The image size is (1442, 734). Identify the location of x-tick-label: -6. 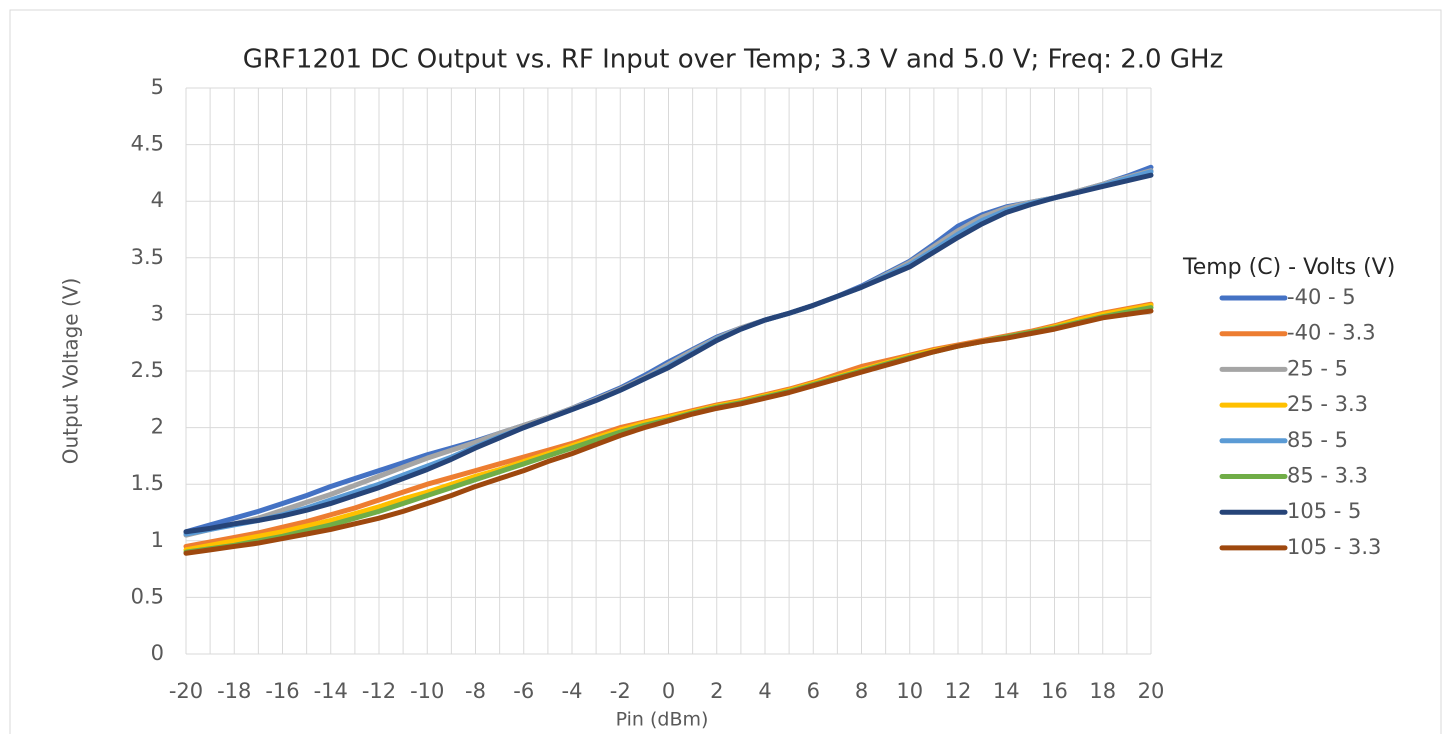
(523, 691).